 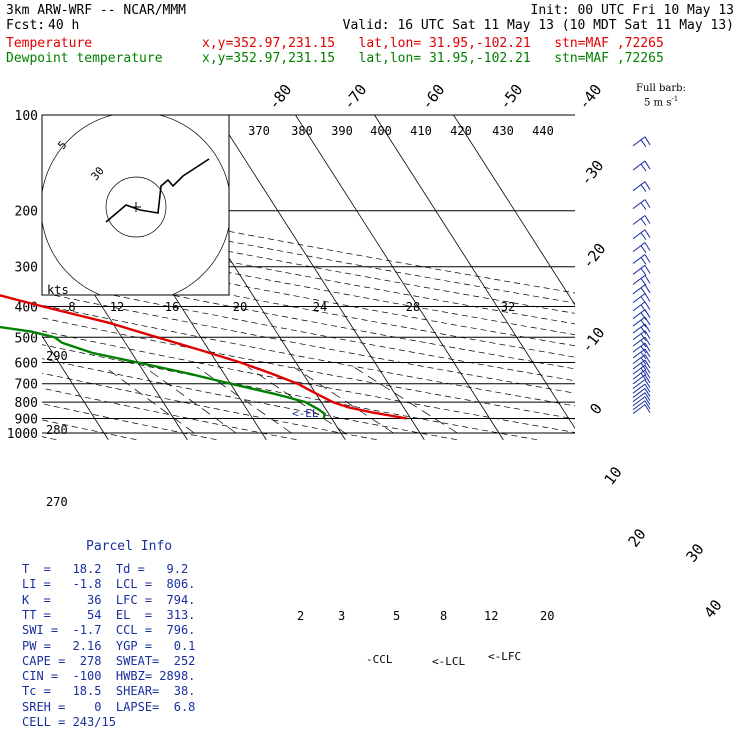 What do you see at coordinates (109, 660) in the screenshot?
I see `parcel-row: CAPE = 278 SWEAT= 252` at bounding box center [109, 660].